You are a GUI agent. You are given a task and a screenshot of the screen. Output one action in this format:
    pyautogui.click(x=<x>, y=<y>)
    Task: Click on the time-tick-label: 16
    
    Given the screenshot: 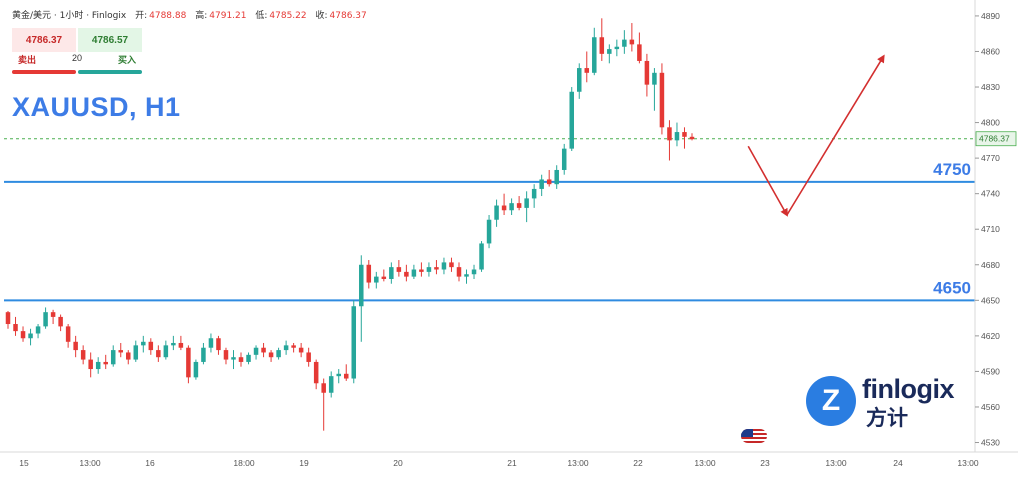 What is the action you would take?
    pyautogui.click(x=150, y=463)
    